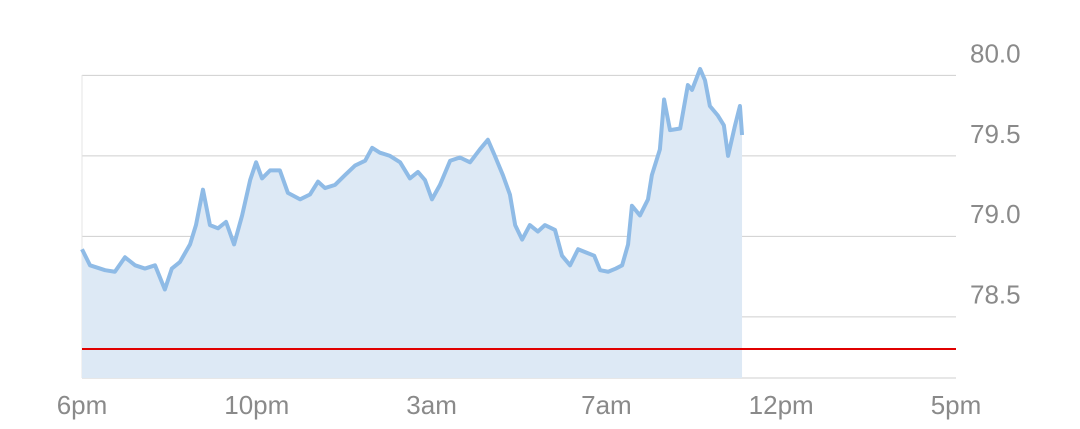 The height and width of the screenshot is (429, 1080). I want to click on y-tick-label: 80.0, so click(995, 53).